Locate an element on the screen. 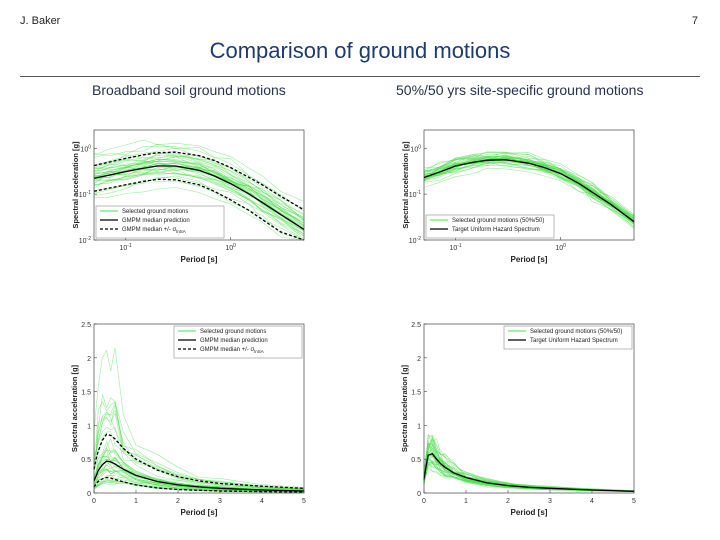  plot-area is located at coordinates (529, 408).